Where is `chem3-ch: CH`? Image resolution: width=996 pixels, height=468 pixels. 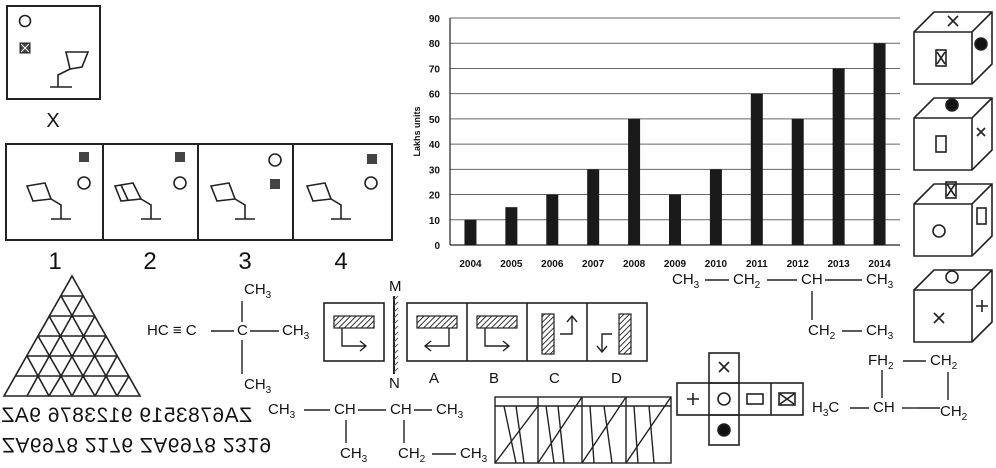 chem3-ch: CH is located at coordinates (812, 279).